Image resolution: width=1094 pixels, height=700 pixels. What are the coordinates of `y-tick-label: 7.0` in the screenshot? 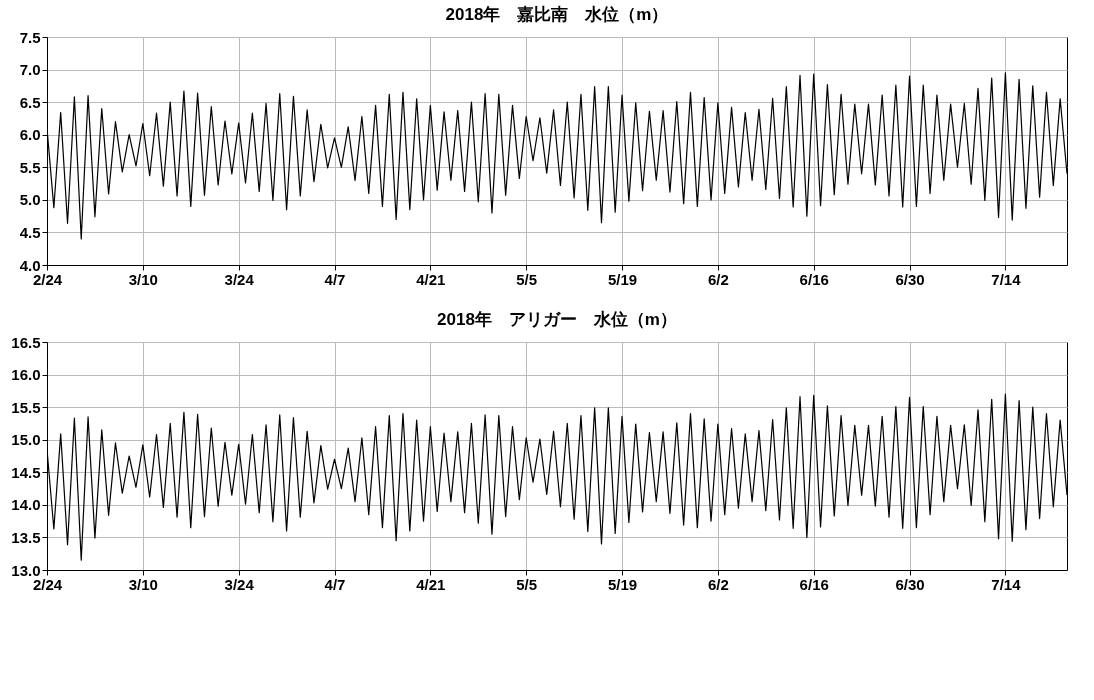 It's located at (30, 70).